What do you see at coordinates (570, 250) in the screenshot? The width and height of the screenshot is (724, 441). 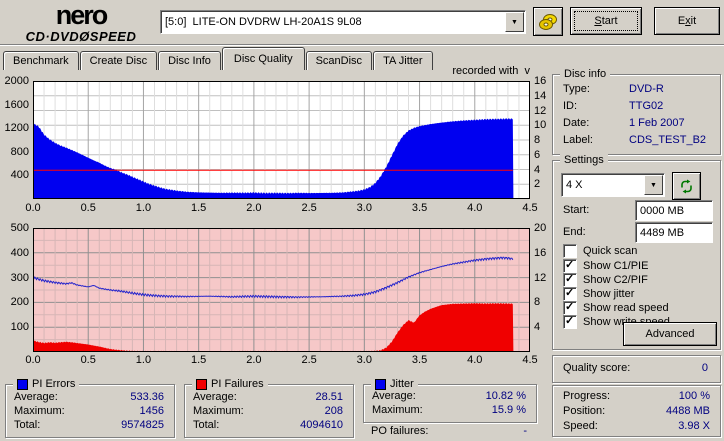 I see `quick-scan-checkbox: ✓` at bounding box center [570, 250].